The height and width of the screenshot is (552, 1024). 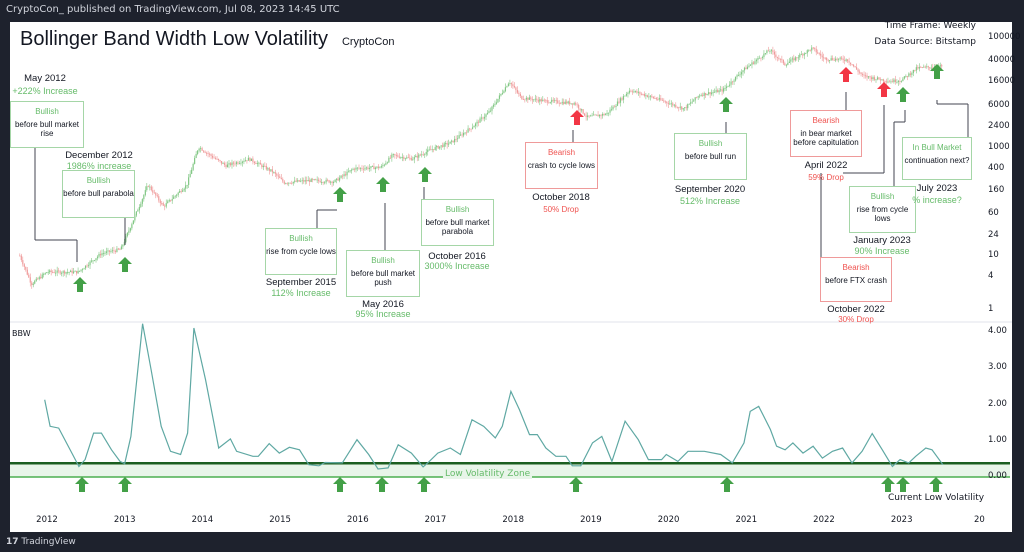 I want to click on annotation-box: Bullish before bull run, so click(x=710, y=156).